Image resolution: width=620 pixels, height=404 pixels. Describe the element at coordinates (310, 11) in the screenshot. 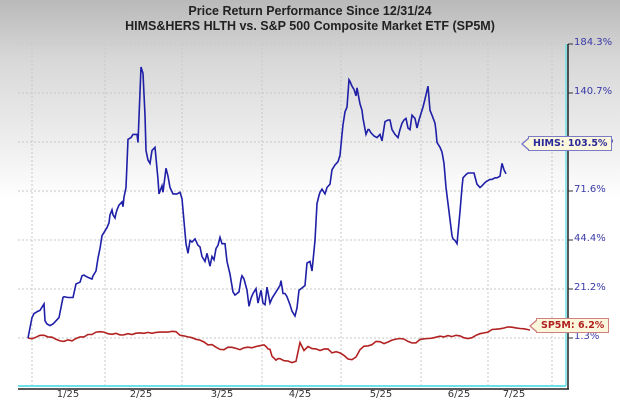

I see `chart-title: Price Return Performance Since 12/31/24` at that location.